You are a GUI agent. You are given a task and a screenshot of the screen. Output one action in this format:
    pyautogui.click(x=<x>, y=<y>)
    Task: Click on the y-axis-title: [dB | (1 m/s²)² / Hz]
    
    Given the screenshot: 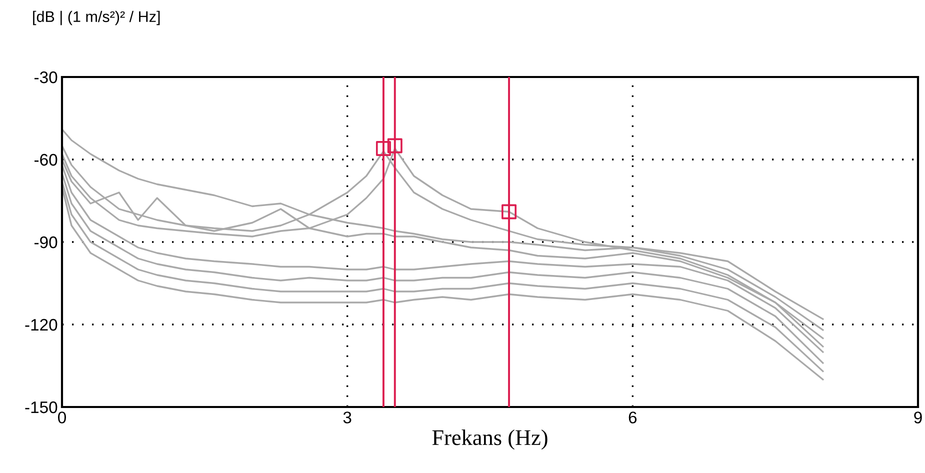 What is the action you would take?
    pyautogui.click(x=96, y=18)
    